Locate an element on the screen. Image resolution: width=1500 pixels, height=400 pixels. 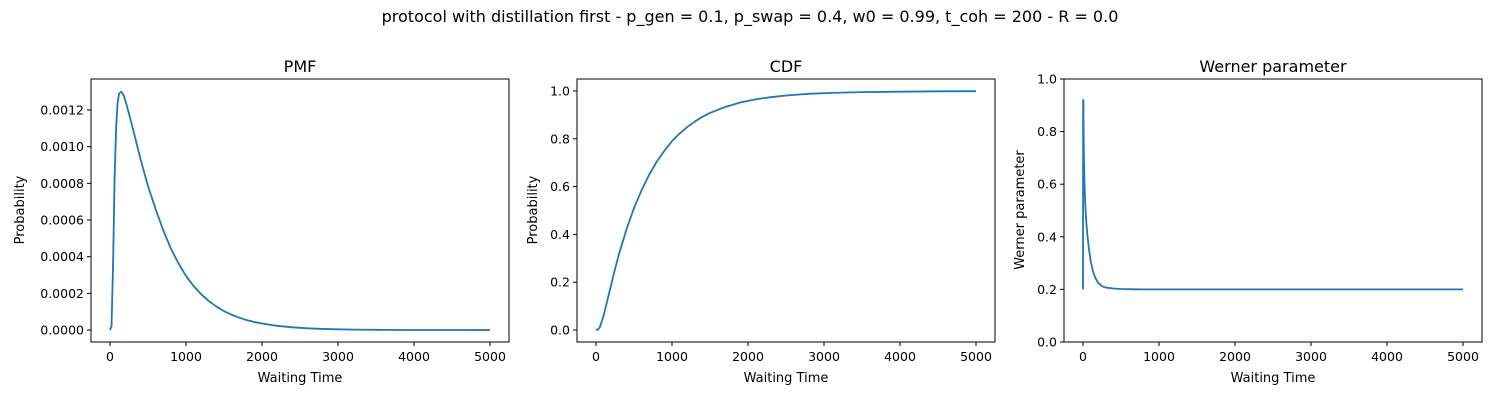
cdf-x-tick-label: 5000 is located at coordinates (976, 356).